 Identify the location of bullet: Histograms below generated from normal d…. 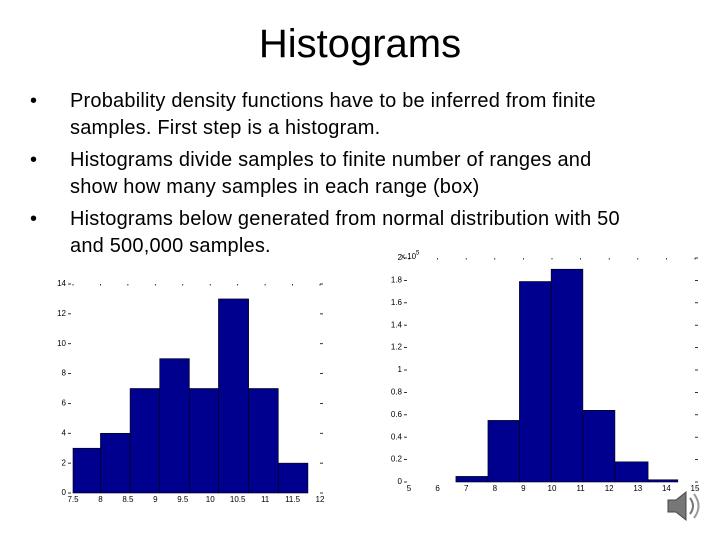
(335, 233).